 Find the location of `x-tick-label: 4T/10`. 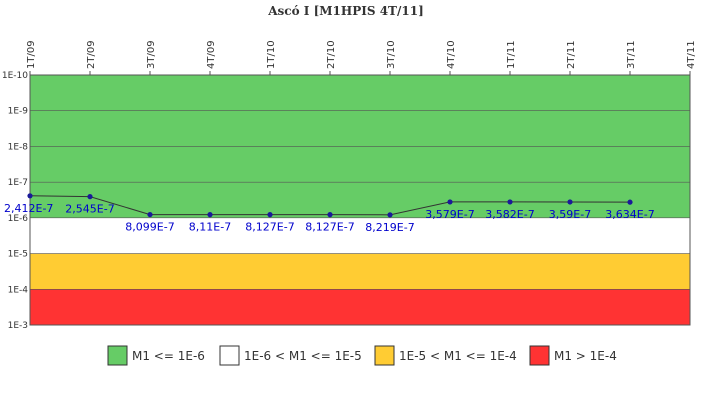

x-tick-label: 4T/10 is located at coordinates (451, 54).